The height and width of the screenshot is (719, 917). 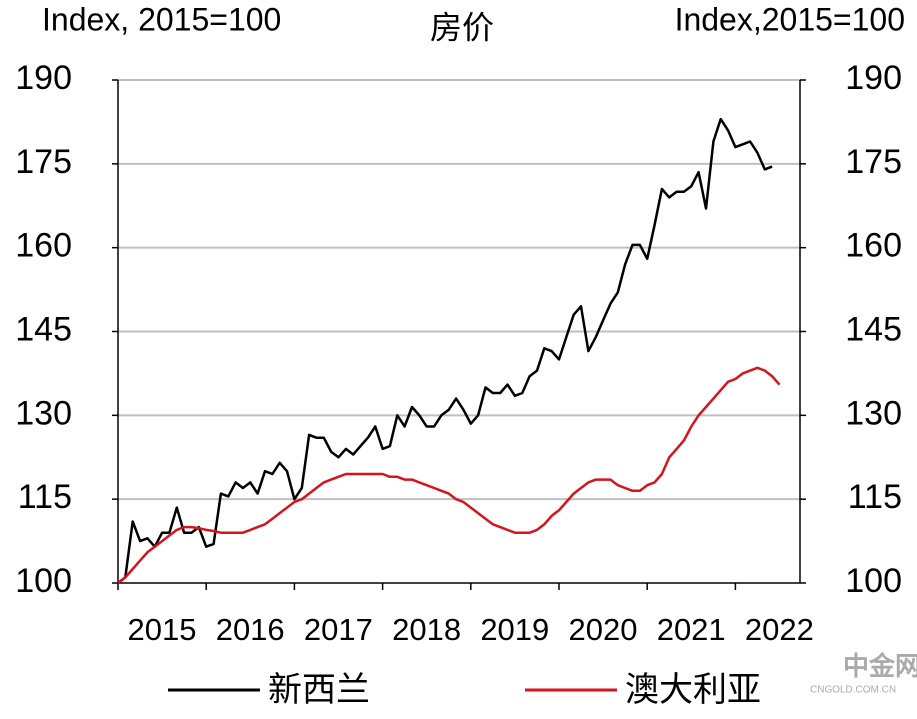 I want to click on y-tick-label: 145, so click(x=43, y=329).